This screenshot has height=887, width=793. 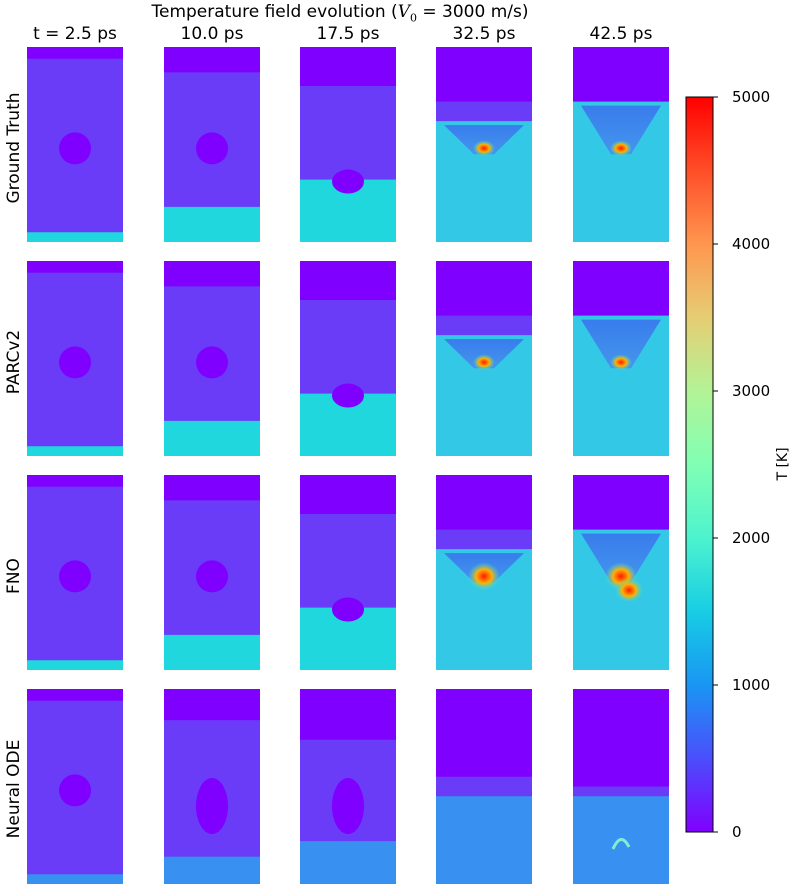 What do you see at coordinates (751, 244) in the screenshot?
I see `colorbar-tick-label: 4000` at bounding box center [751, 244].